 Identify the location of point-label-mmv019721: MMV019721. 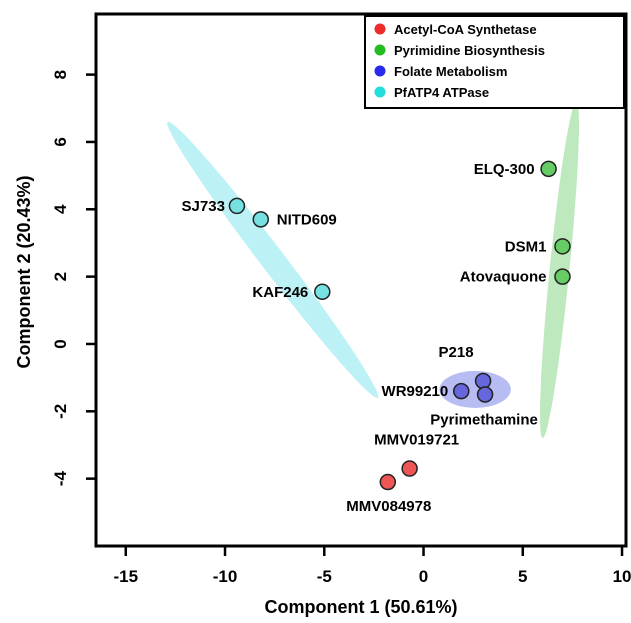
(416, 440).